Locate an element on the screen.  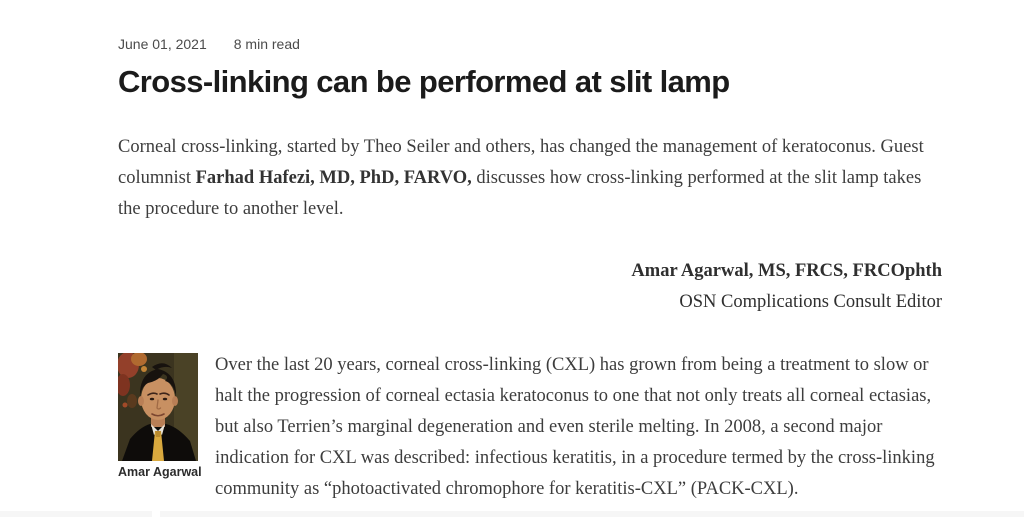
publish-date: June 01, 2021 is located at coordinates (162, 44).